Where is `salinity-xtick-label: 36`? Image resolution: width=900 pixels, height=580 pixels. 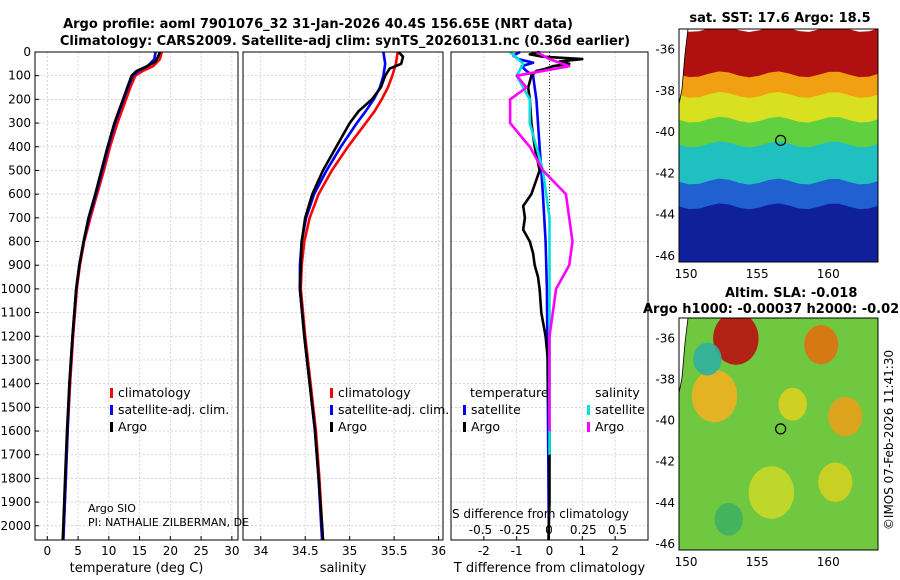
salinity-xtick-label: 36 is located at coordinates (438, 551).